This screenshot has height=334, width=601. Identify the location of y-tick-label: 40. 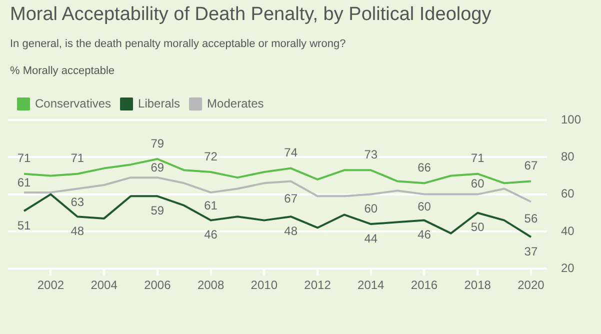
(567, 231).